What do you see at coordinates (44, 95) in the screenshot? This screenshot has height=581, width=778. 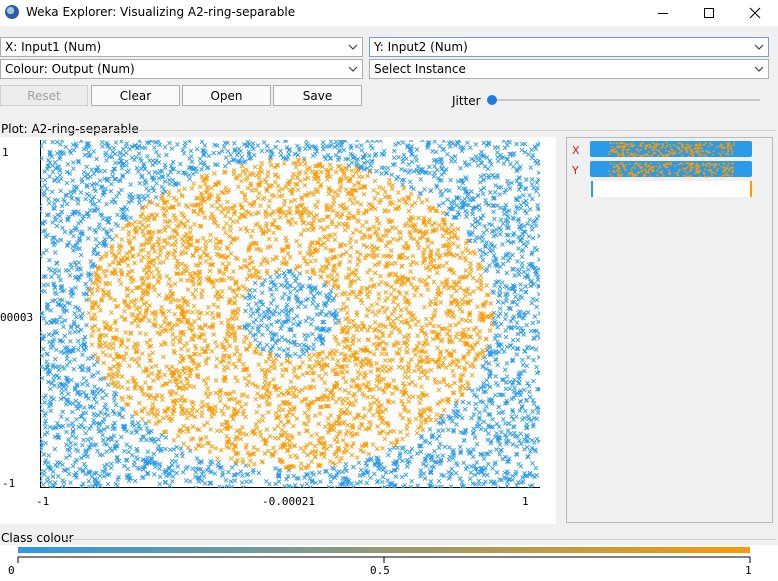 I see `reset-button: Reset` at bounding box center [44, 95].